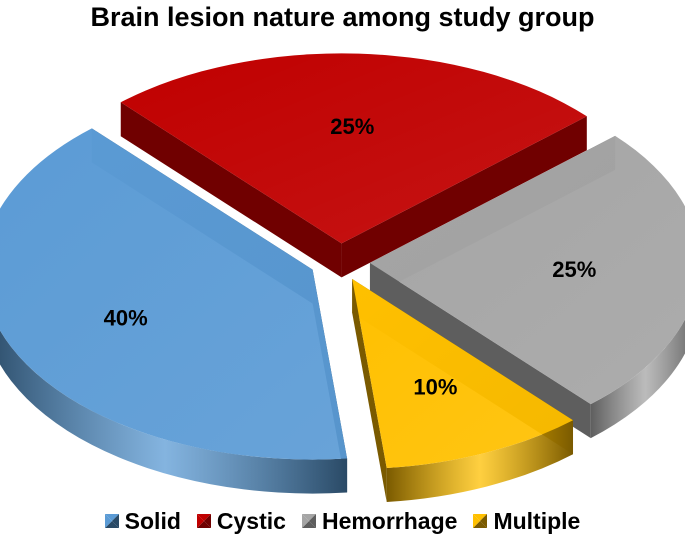 The width and height of the screenshot is (685, 536). I want to click on legend-item-multiple: Multiple, so click(526, 521).